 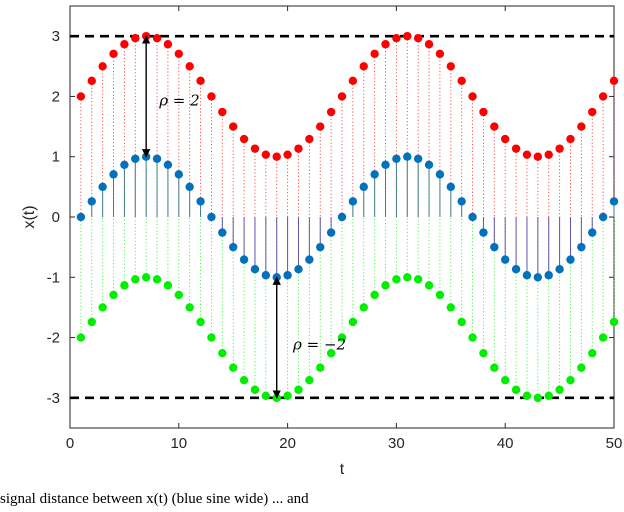 I want to click on annotation-label: ρ = 2, so click(x=178, y=100).